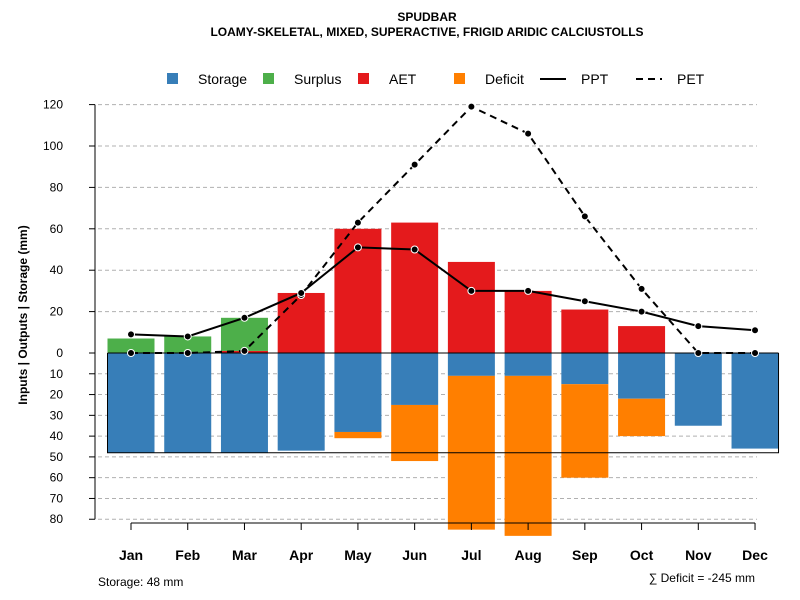  What do you see at coordinates (53, 105) in the screenshot?
I see `y-tick-label: 120` at bounding box center [53, 105].